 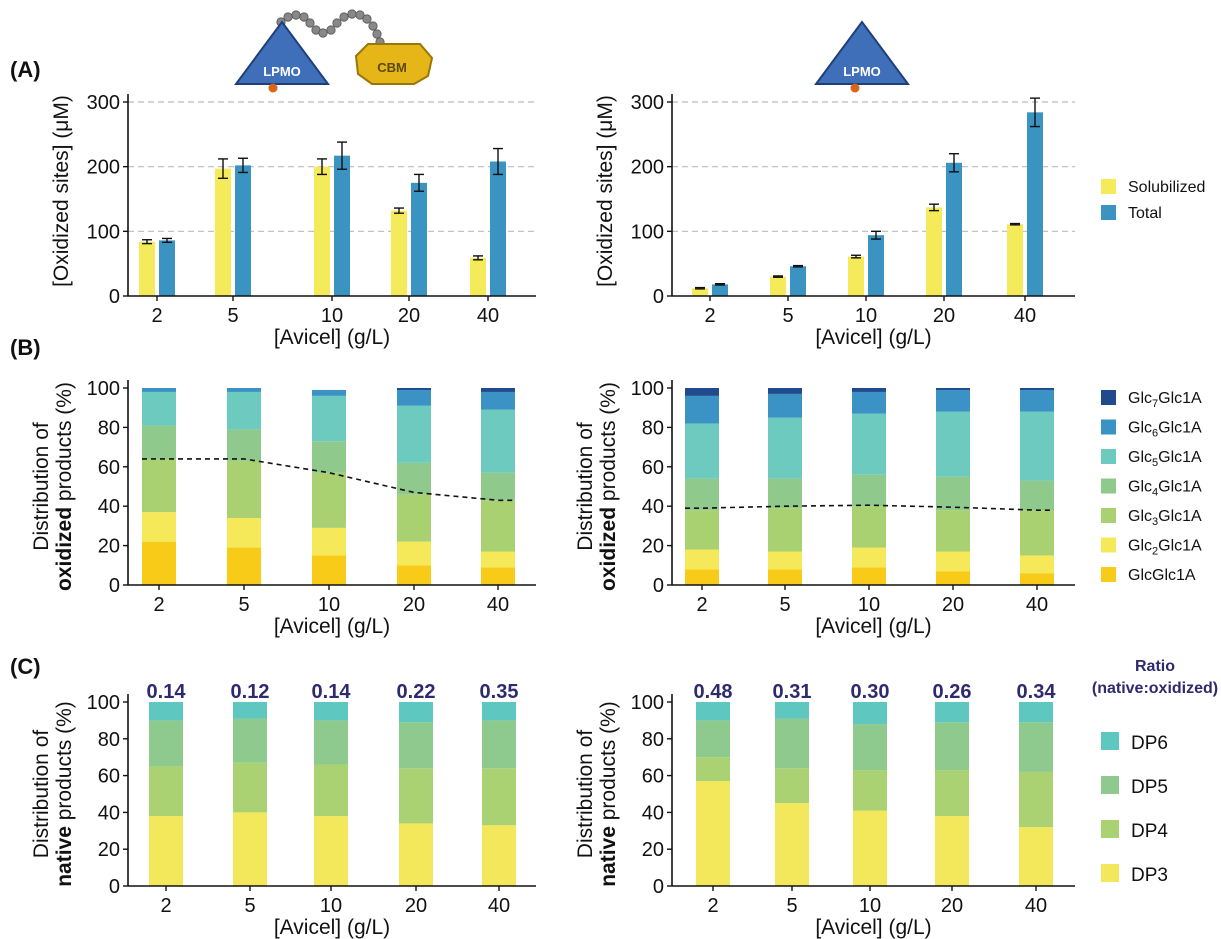 I want to click on y-tick-label: 200, so click(x=103, y=168).